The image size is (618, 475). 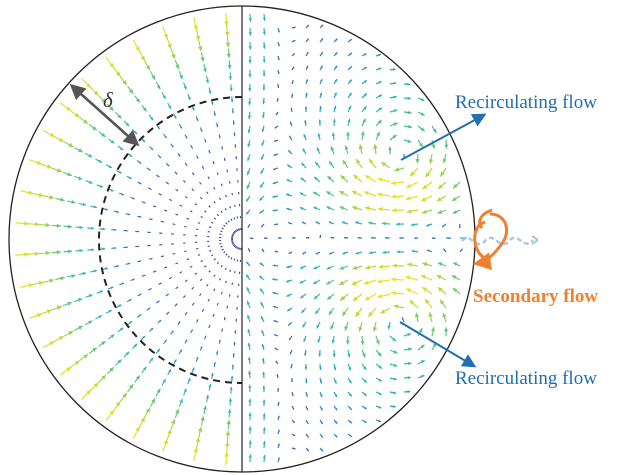 I want to click on recirculating-lower-arrow, so click(x=438, y=344).